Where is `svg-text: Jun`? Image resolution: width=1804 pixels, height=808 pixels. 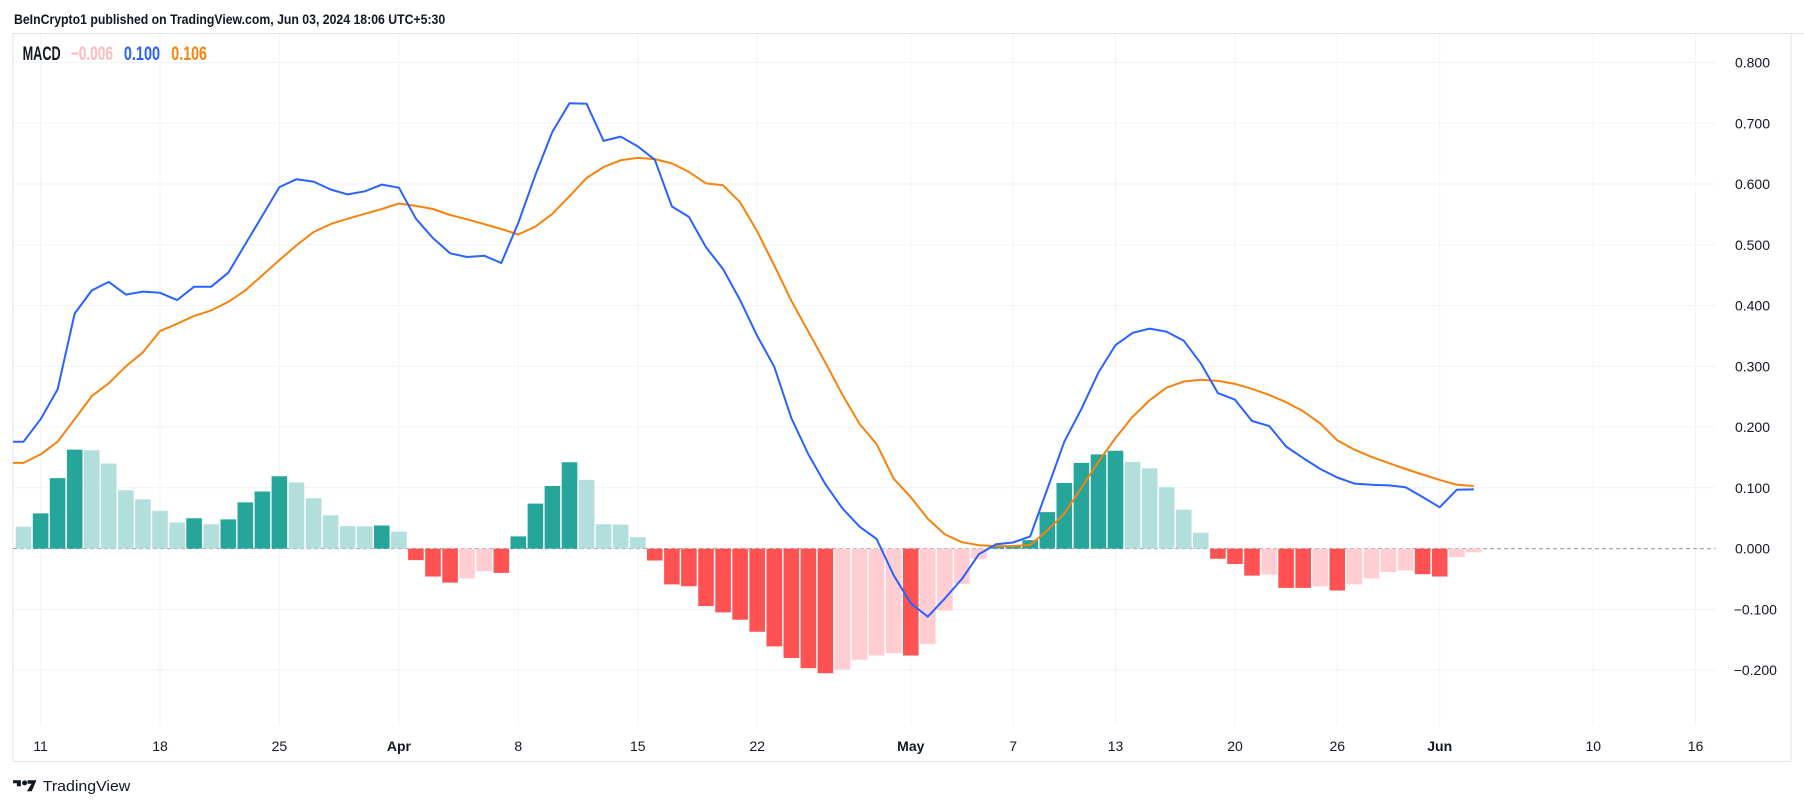 svg-text: Jun is located at coordinates (1439, 746).